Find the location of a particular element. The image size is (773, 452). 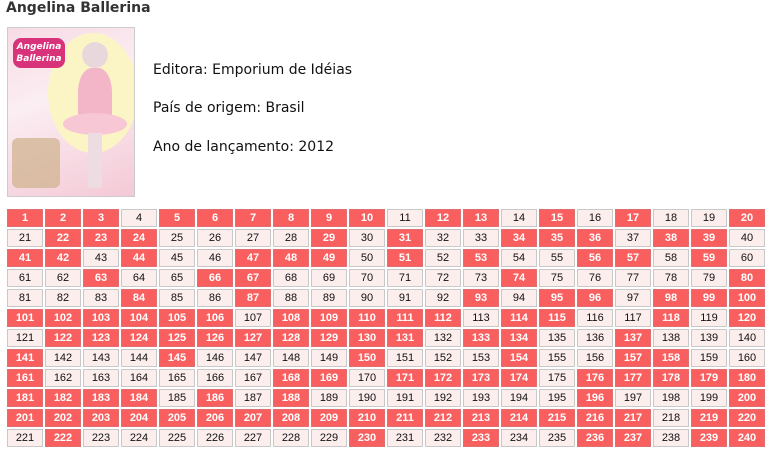

sticker-owned: 59 is located at coordinates (709, 258).